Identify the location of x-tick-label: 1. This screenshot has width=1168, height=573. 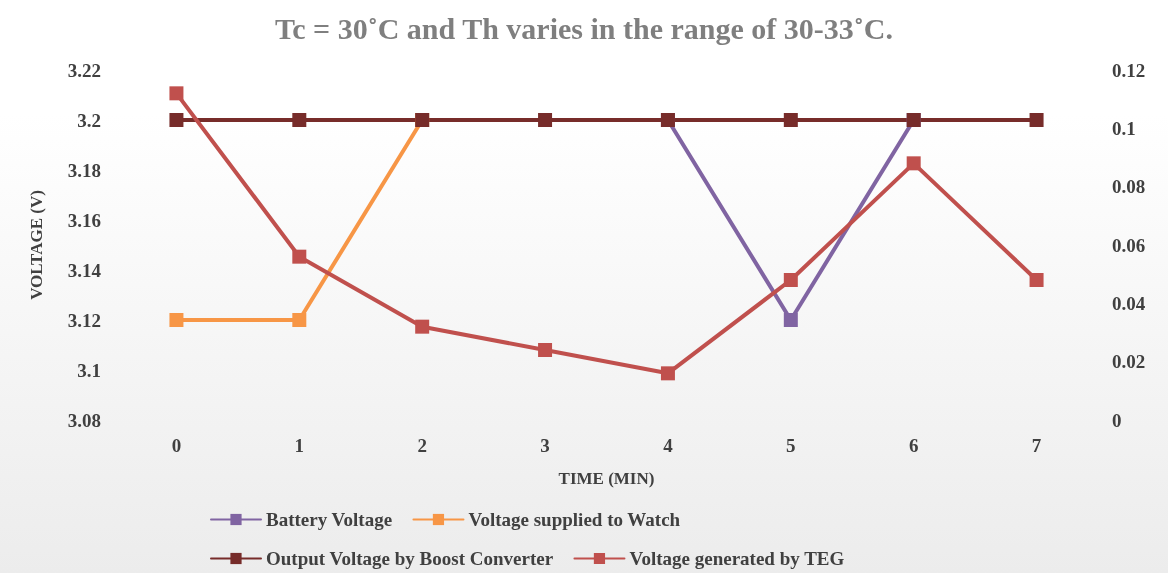
(299, 445).